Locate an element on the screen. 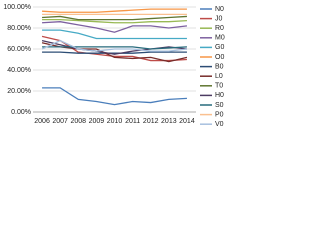  legend-label: J0 is located at coordinates (219, 18).